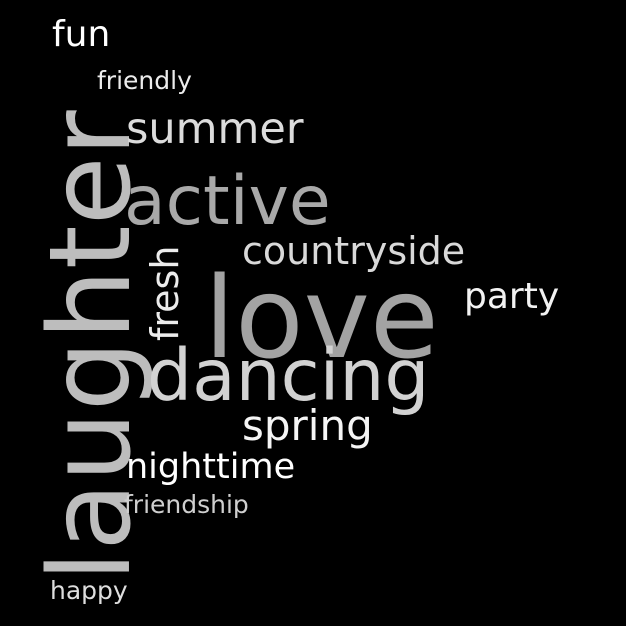 The width and height of the screenshot is (626, 626). What do you see at coordinates (512, 296) in the screenshot?
I see `word-party: party` at bounding box center [512, 296].